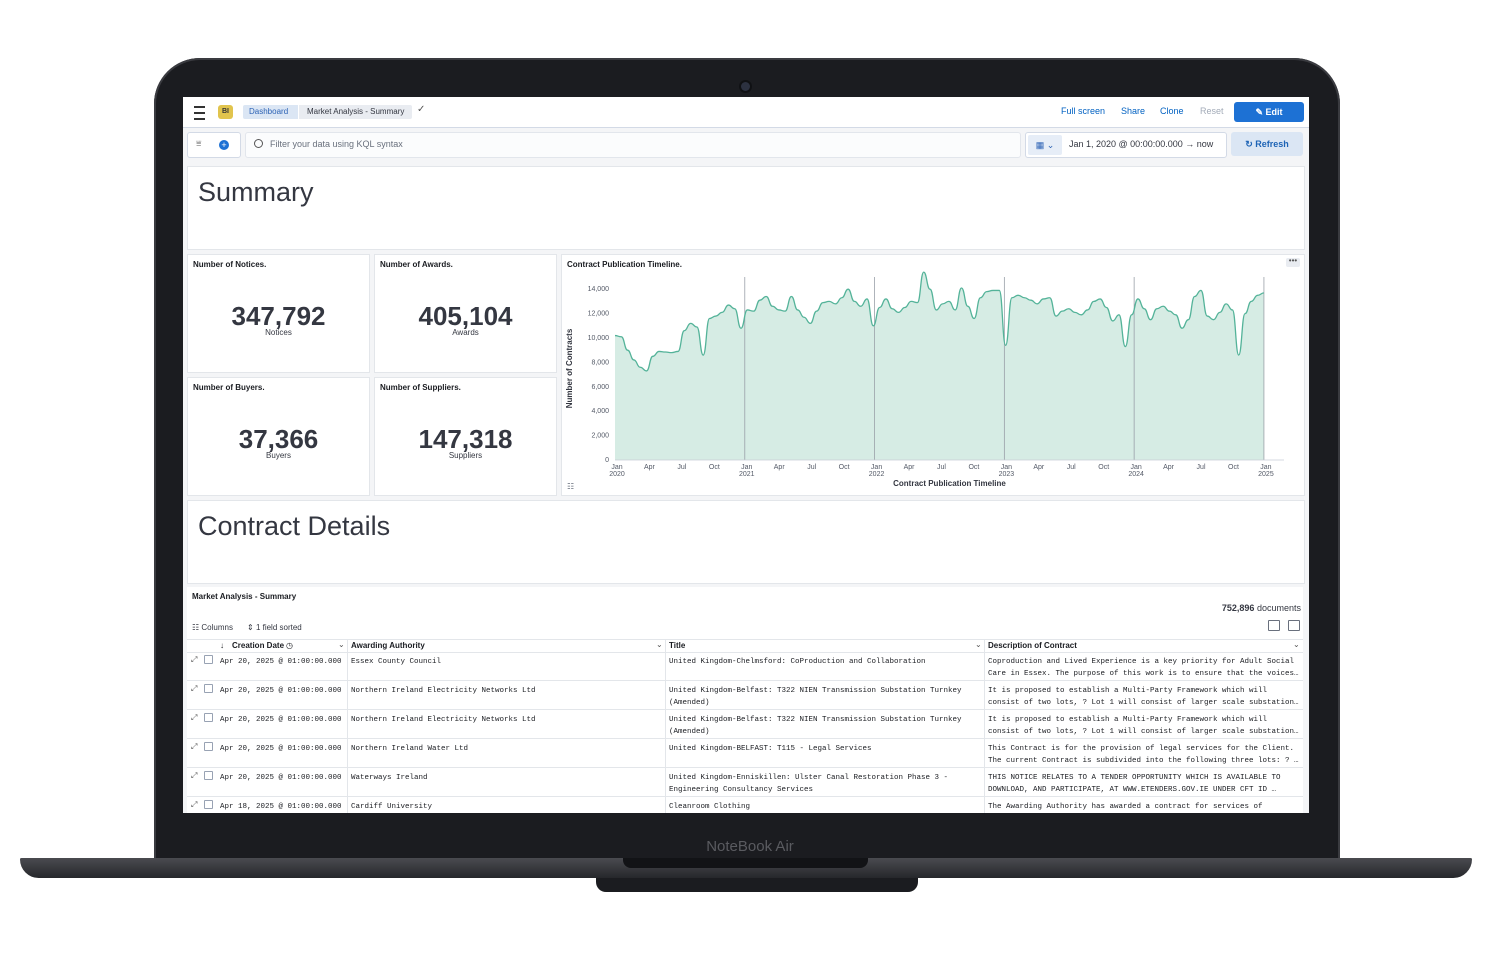 Image resolution: width=1500 pixels, height=966 pixels. Describe the element at coordinates (877, 474) in the screenshot. I see `x-tick-year: 2022` at that location.